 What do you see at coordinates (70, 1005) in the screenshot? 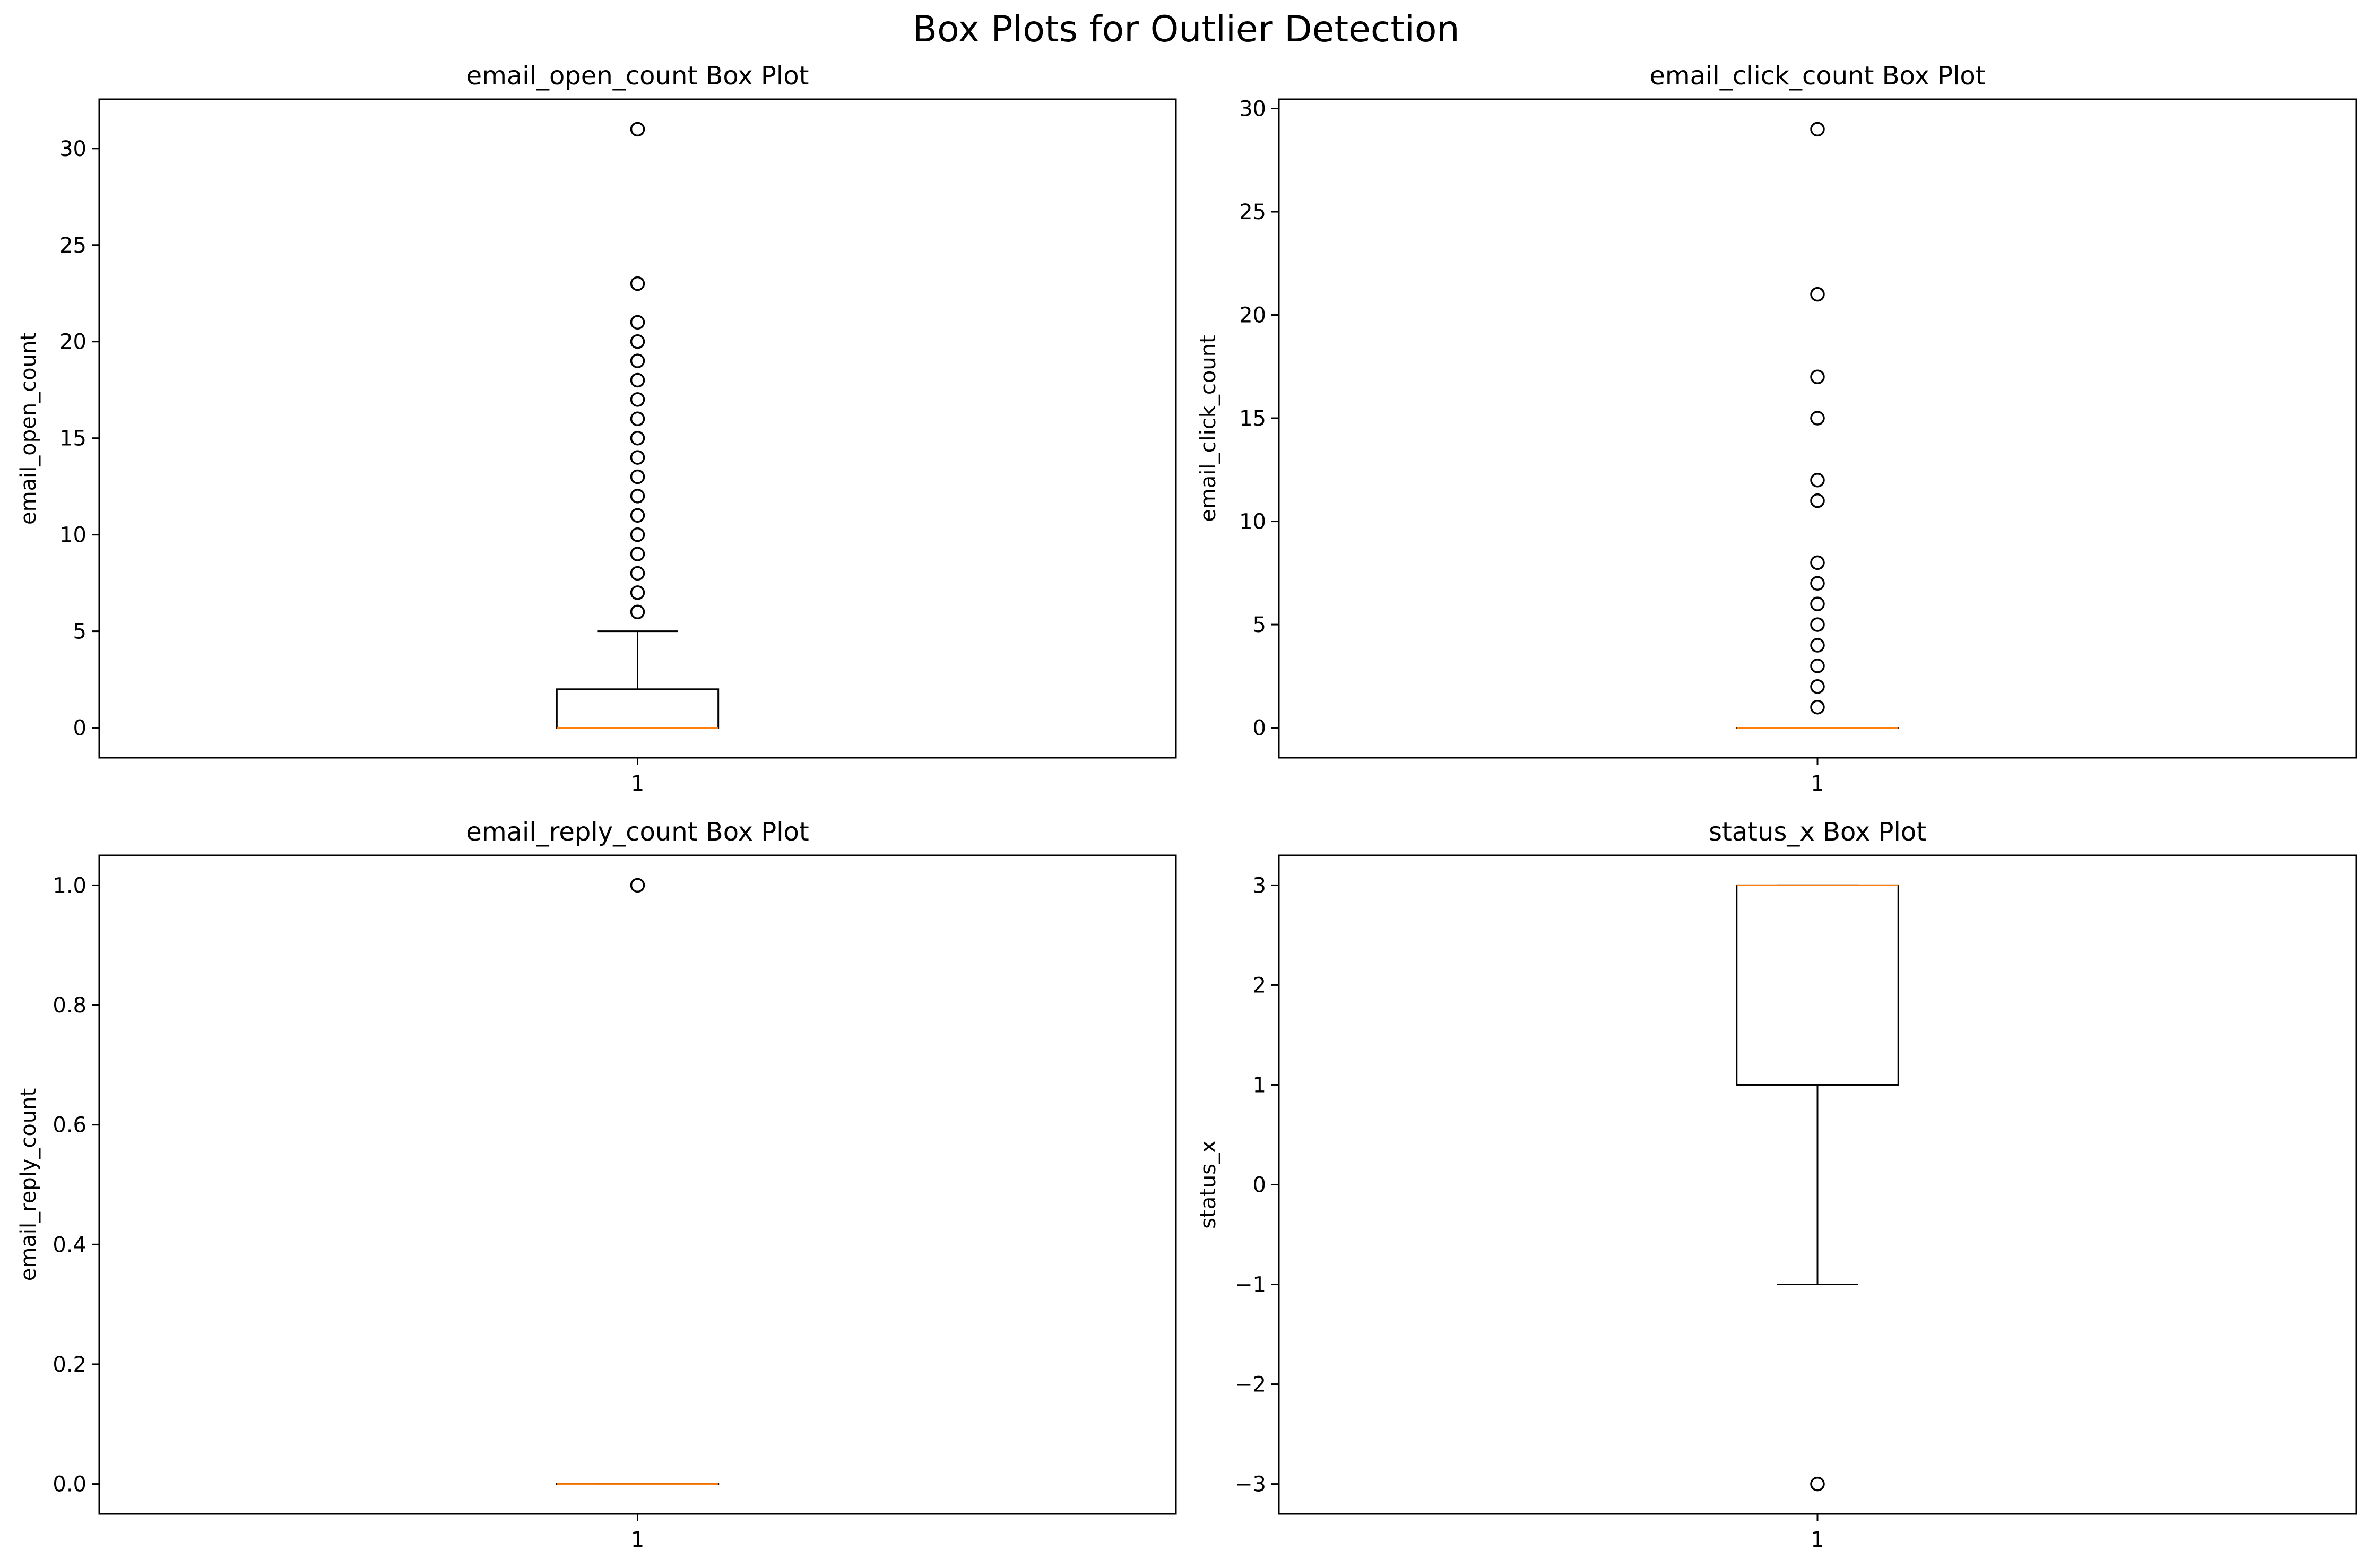
I see `y-tick-label: 0.8` at bounding box center [70, 1005].